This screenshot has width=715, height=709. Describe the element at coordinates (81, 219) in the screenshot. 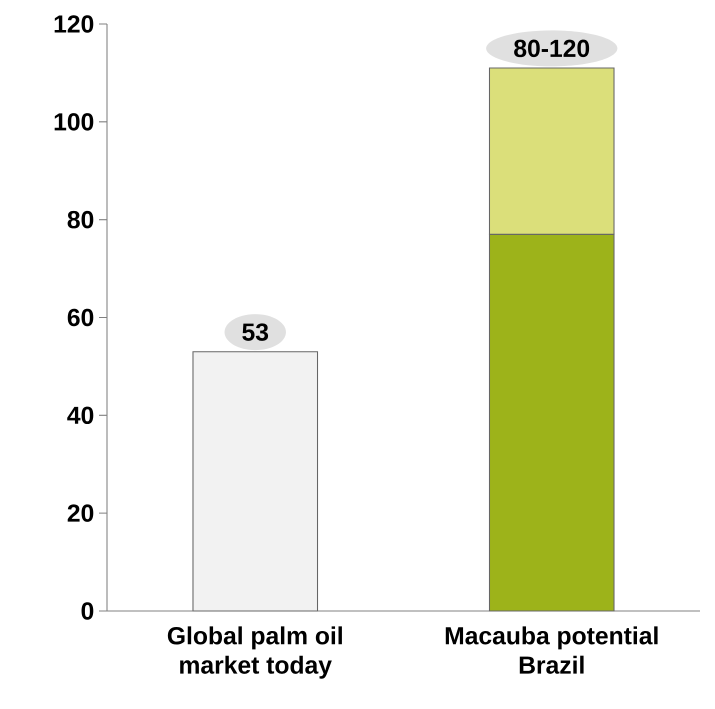

I see `y-tick-label: 80` at that location.